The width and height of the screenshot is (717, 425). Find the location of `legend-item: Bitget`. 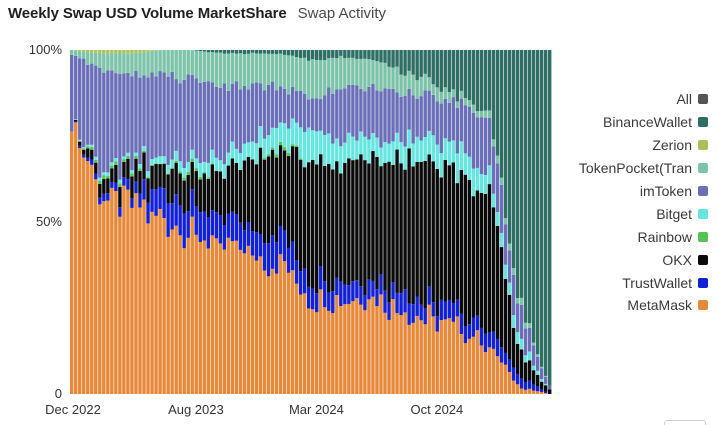

legend-item: Bitget is located at coordinates (624, 213).